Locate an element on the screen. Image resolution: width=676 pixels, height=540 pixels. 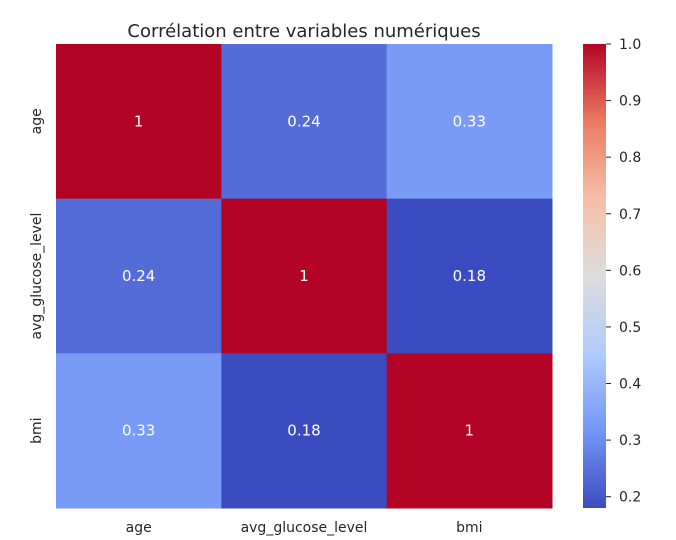
colorbar-tick-label: 0.2 is located at coordinates (630, 498).